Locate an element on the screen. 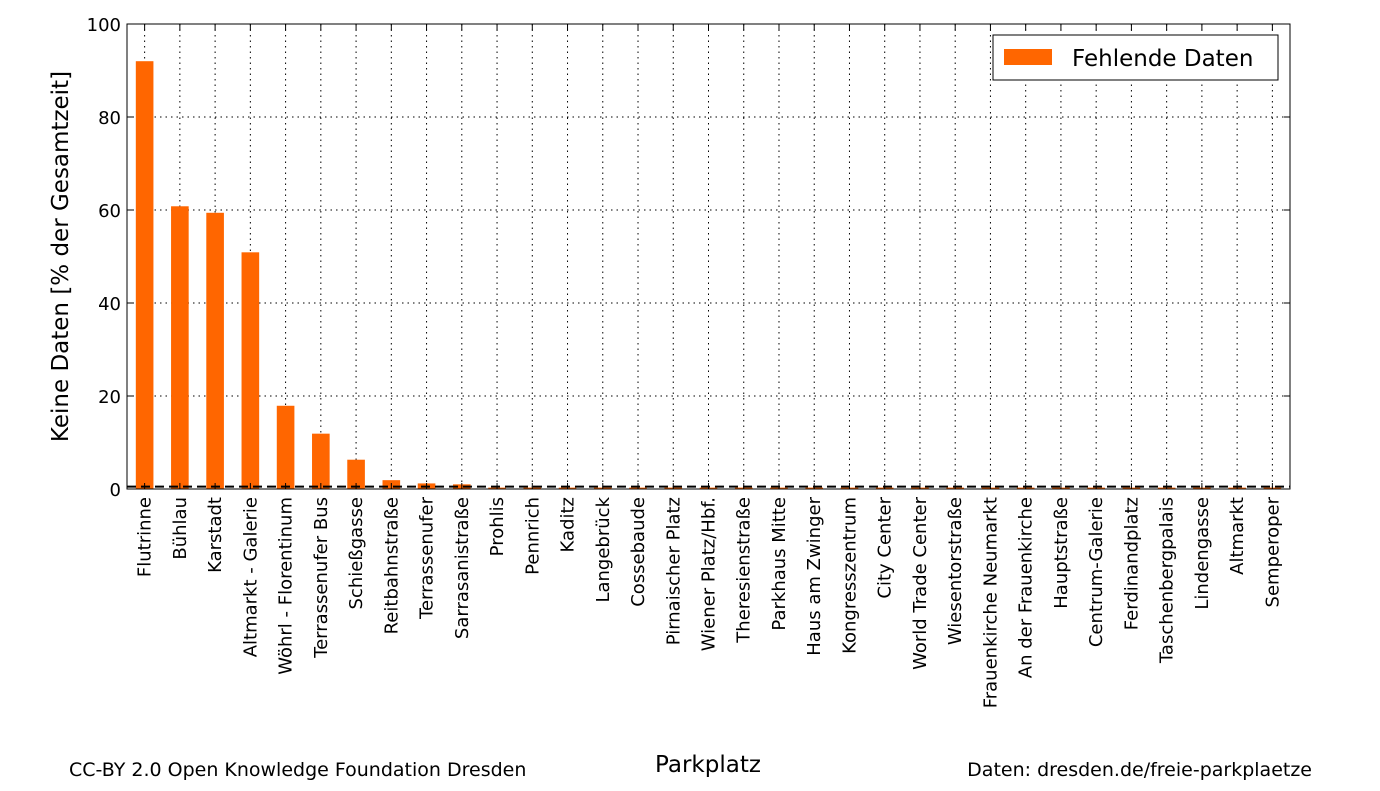  x-tick-label: Hauptstraße is located at coordinates (1061, 553).